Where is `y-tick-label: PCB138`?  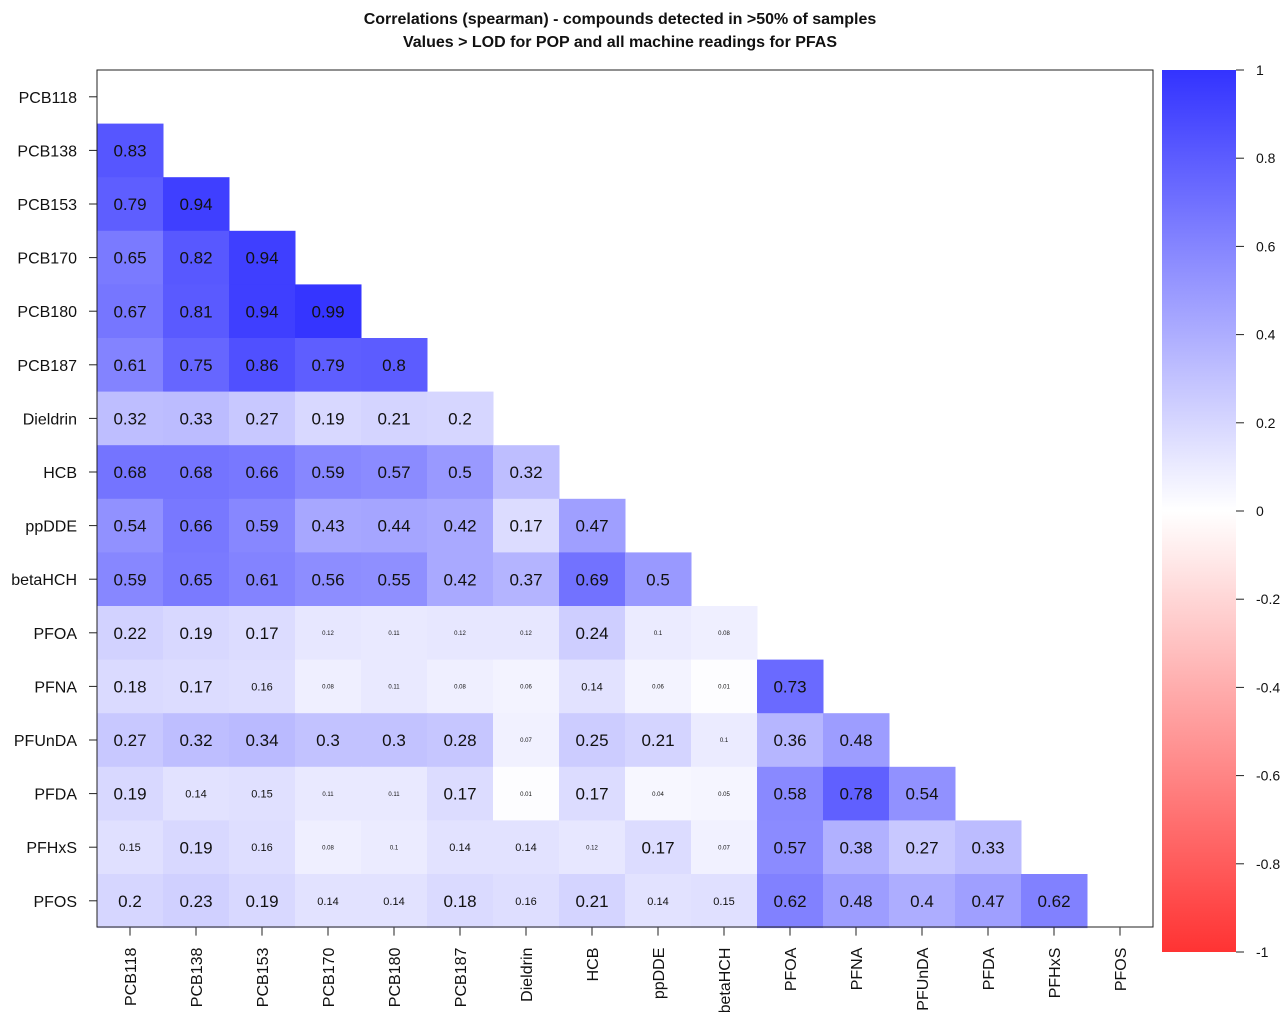 y-tick-label: PCB138 is located at coordinates (47, 151).